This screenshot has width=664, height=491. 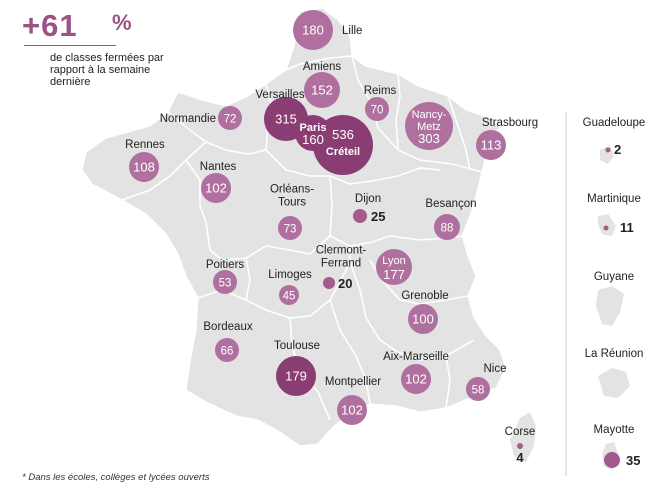 I want to click on value-rennes: 108, so click(x=144, y=167).